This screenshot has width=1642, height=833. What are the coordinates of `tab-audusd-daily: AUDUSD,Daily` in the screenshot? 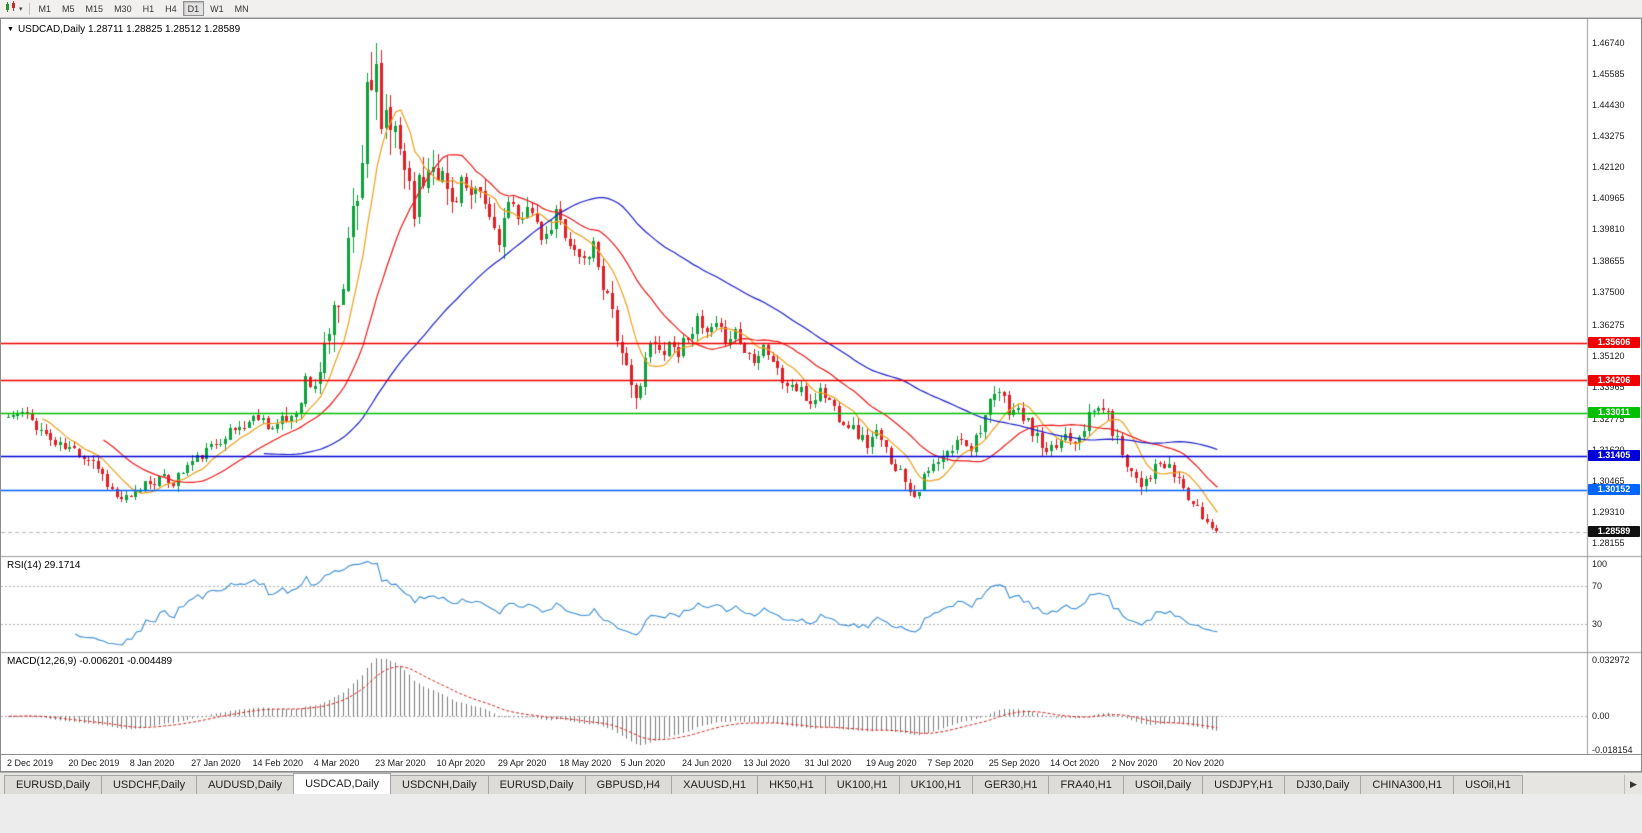 It's located at (245, 784).